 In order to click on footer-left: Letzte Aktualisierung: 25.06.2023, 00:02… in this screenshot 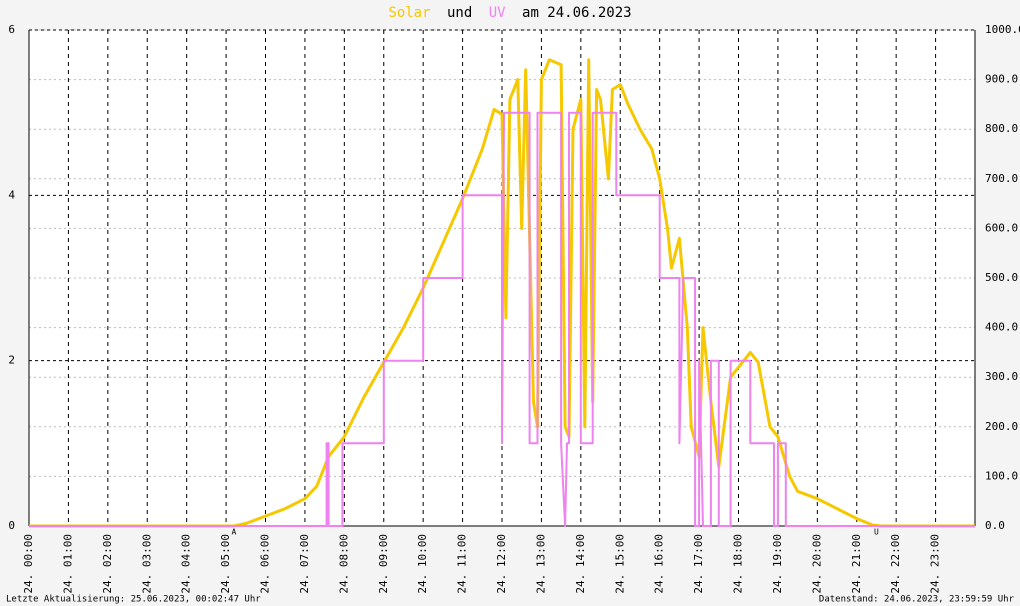, I will do `click(133, 600)`.